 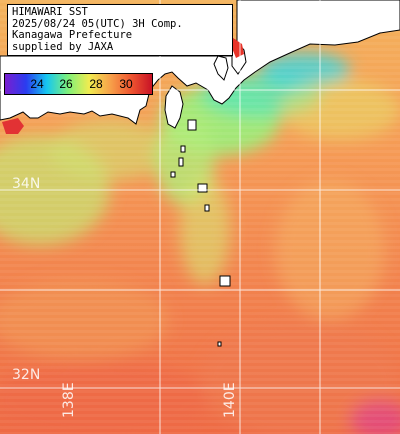 I want to click on island-oshima, so click(x=192, y=125).